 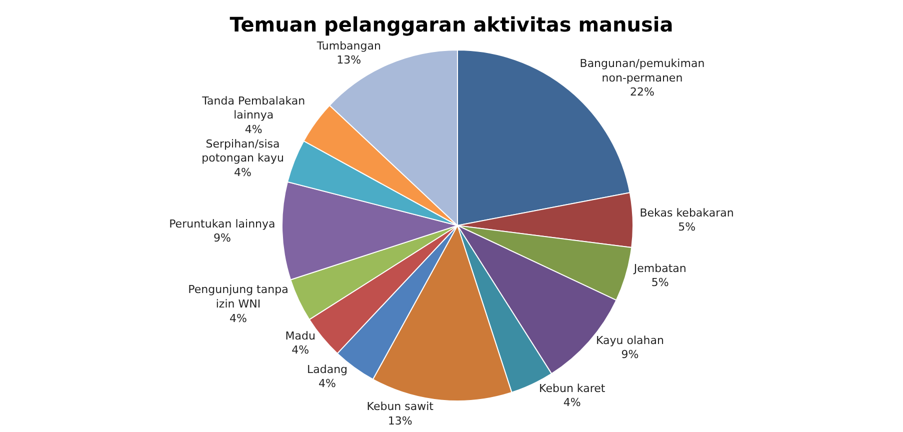 I want to click on slice-label: Tanda Pembalakan lainnya, so click(x=253, y=108).